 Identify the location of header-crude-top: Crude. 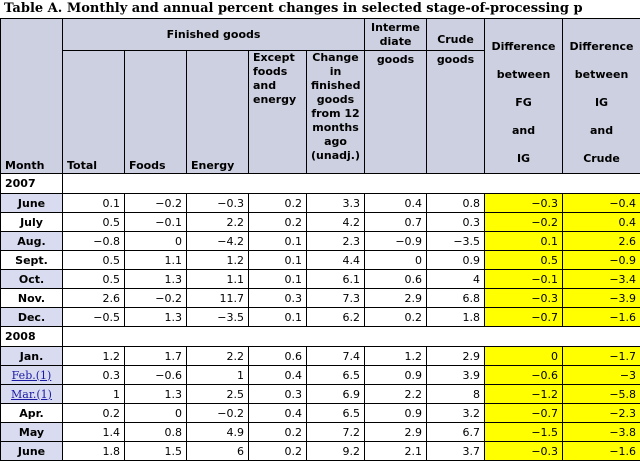
(456, 35).